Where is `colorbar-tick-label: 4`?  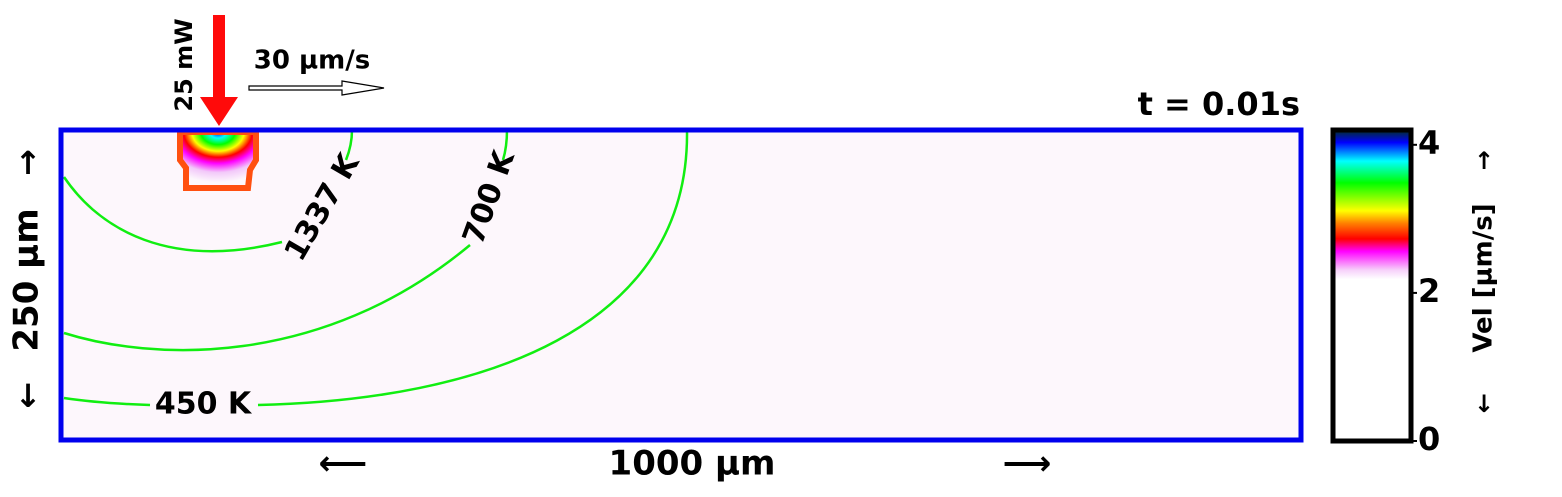
colorbar-tick-label: 4 is located at coordinates (1429, 143).